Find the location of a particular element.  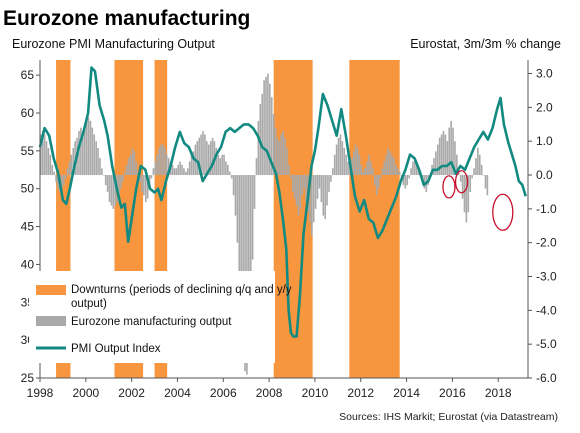

x-tick-label: 2010 is located at coordinates (315, 393).